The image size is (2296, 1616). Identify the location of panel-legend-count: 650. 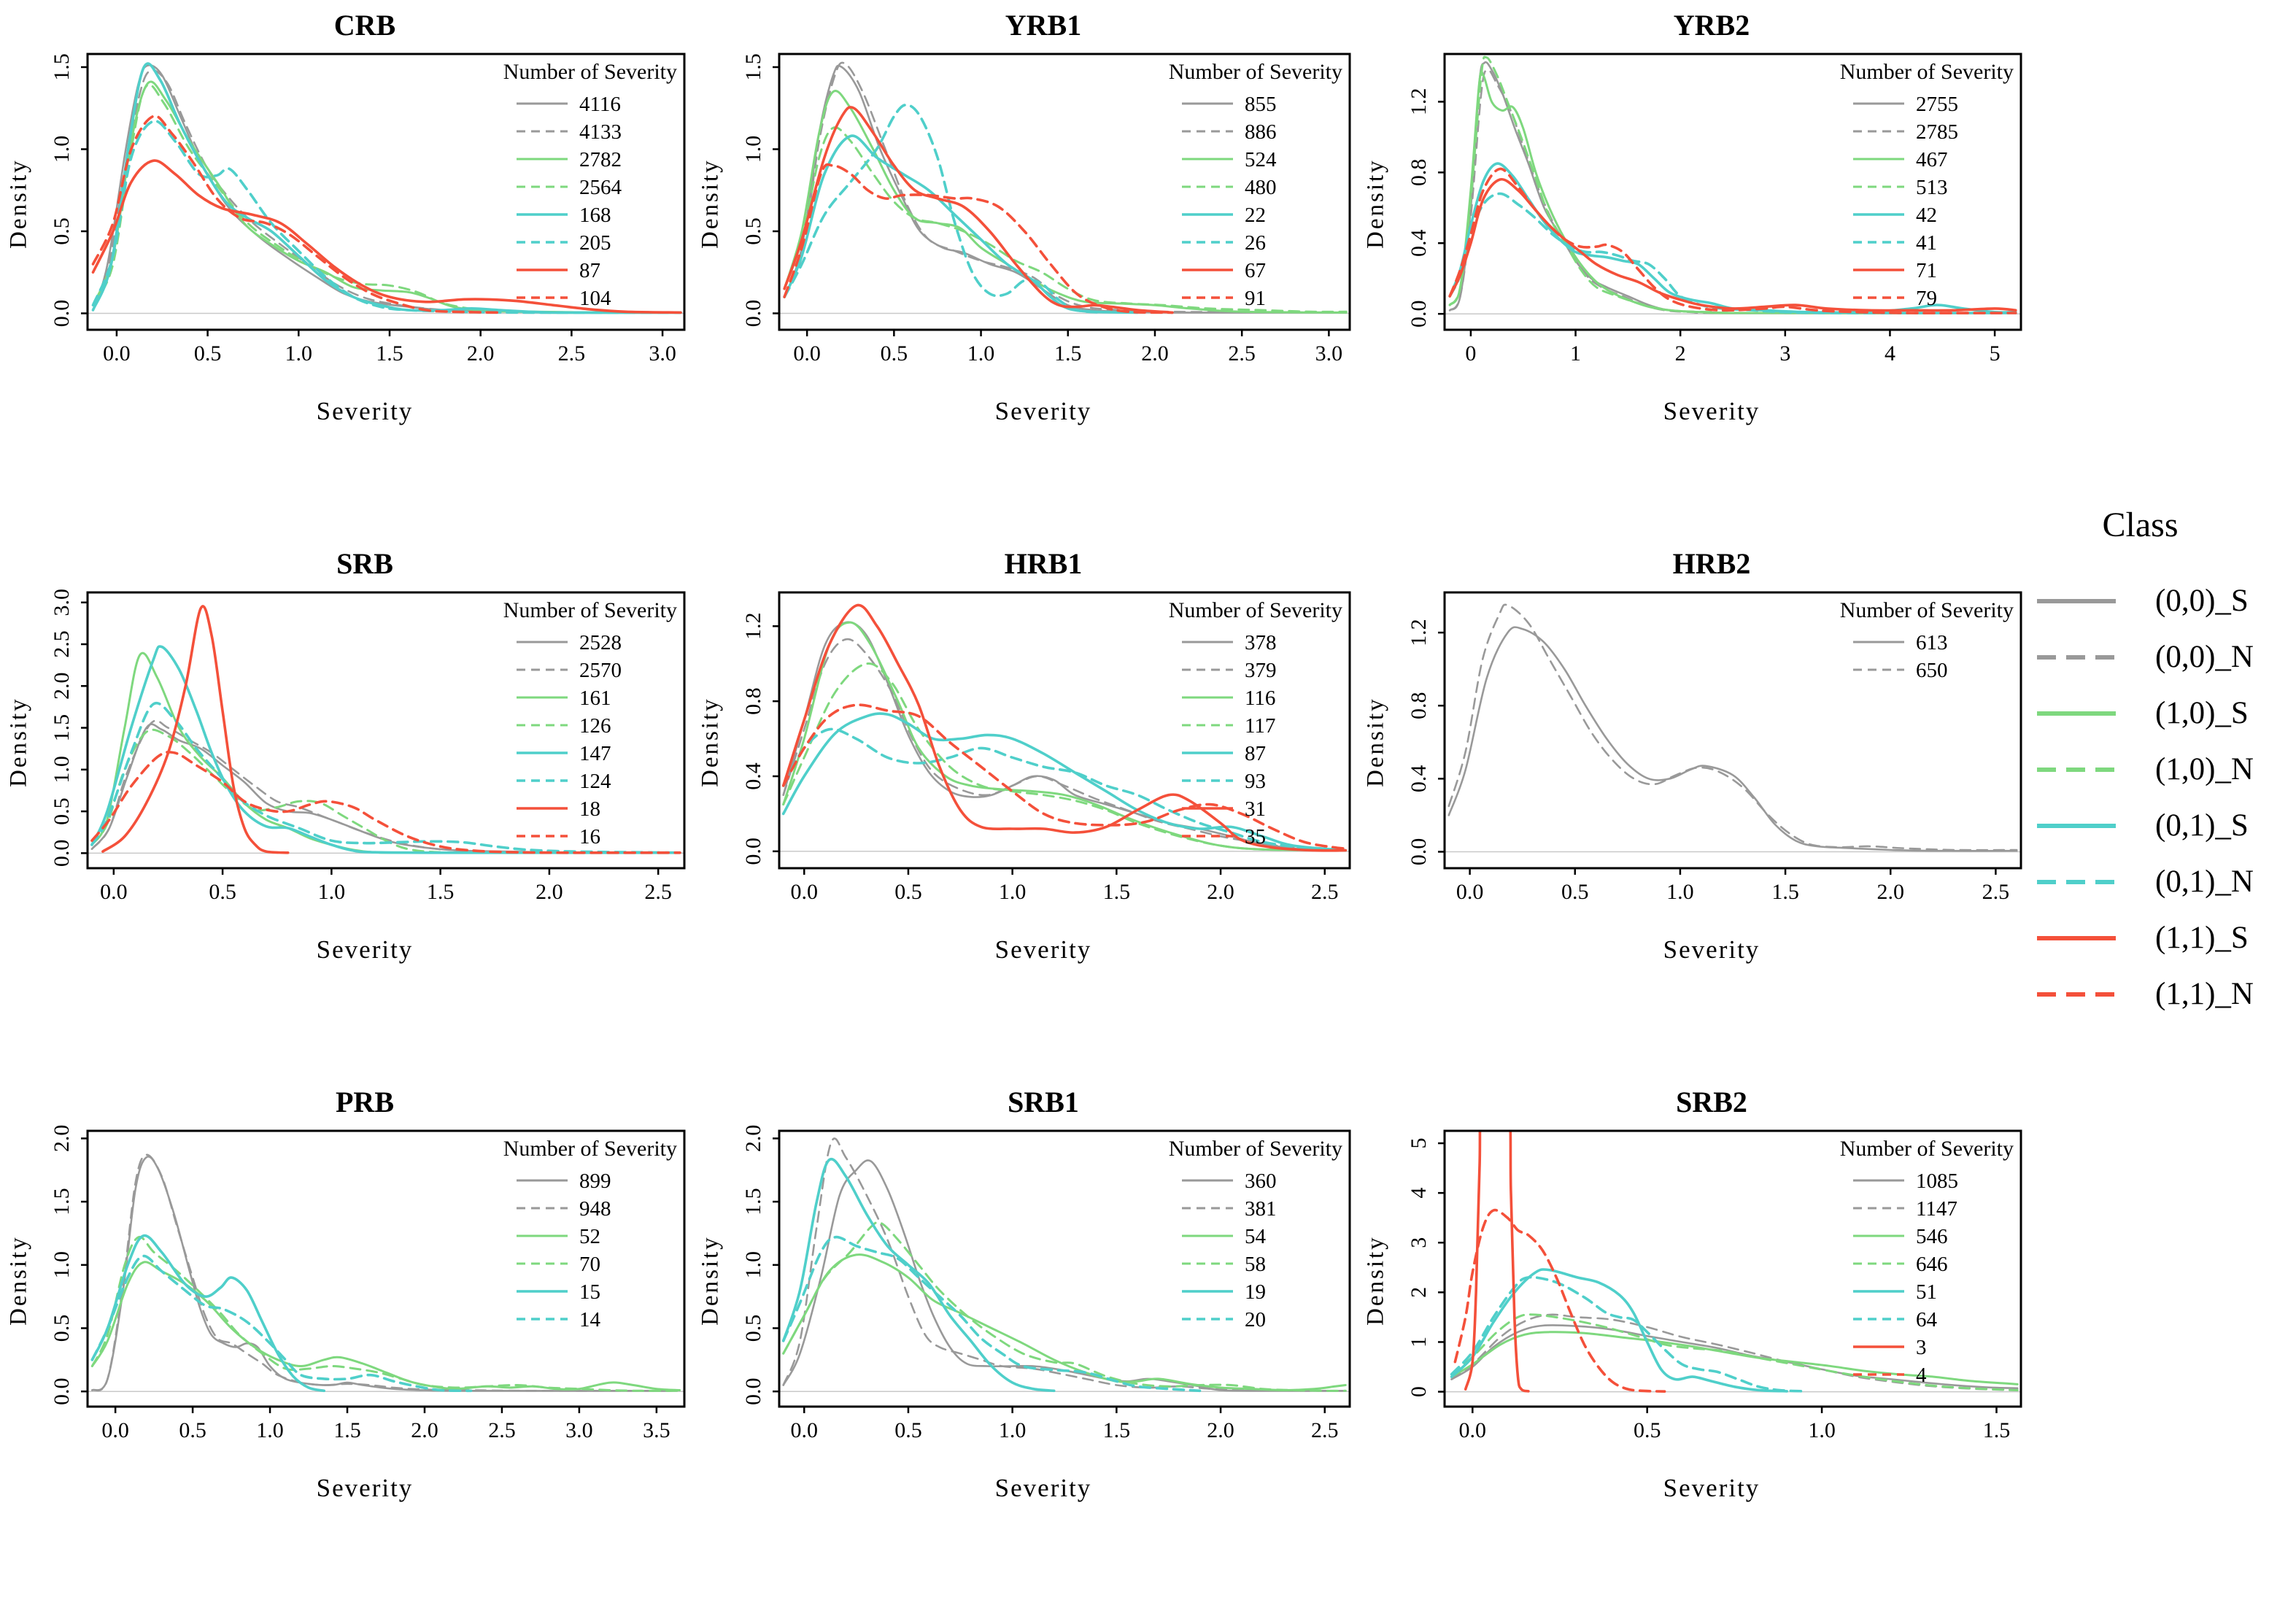
(1932, 670).